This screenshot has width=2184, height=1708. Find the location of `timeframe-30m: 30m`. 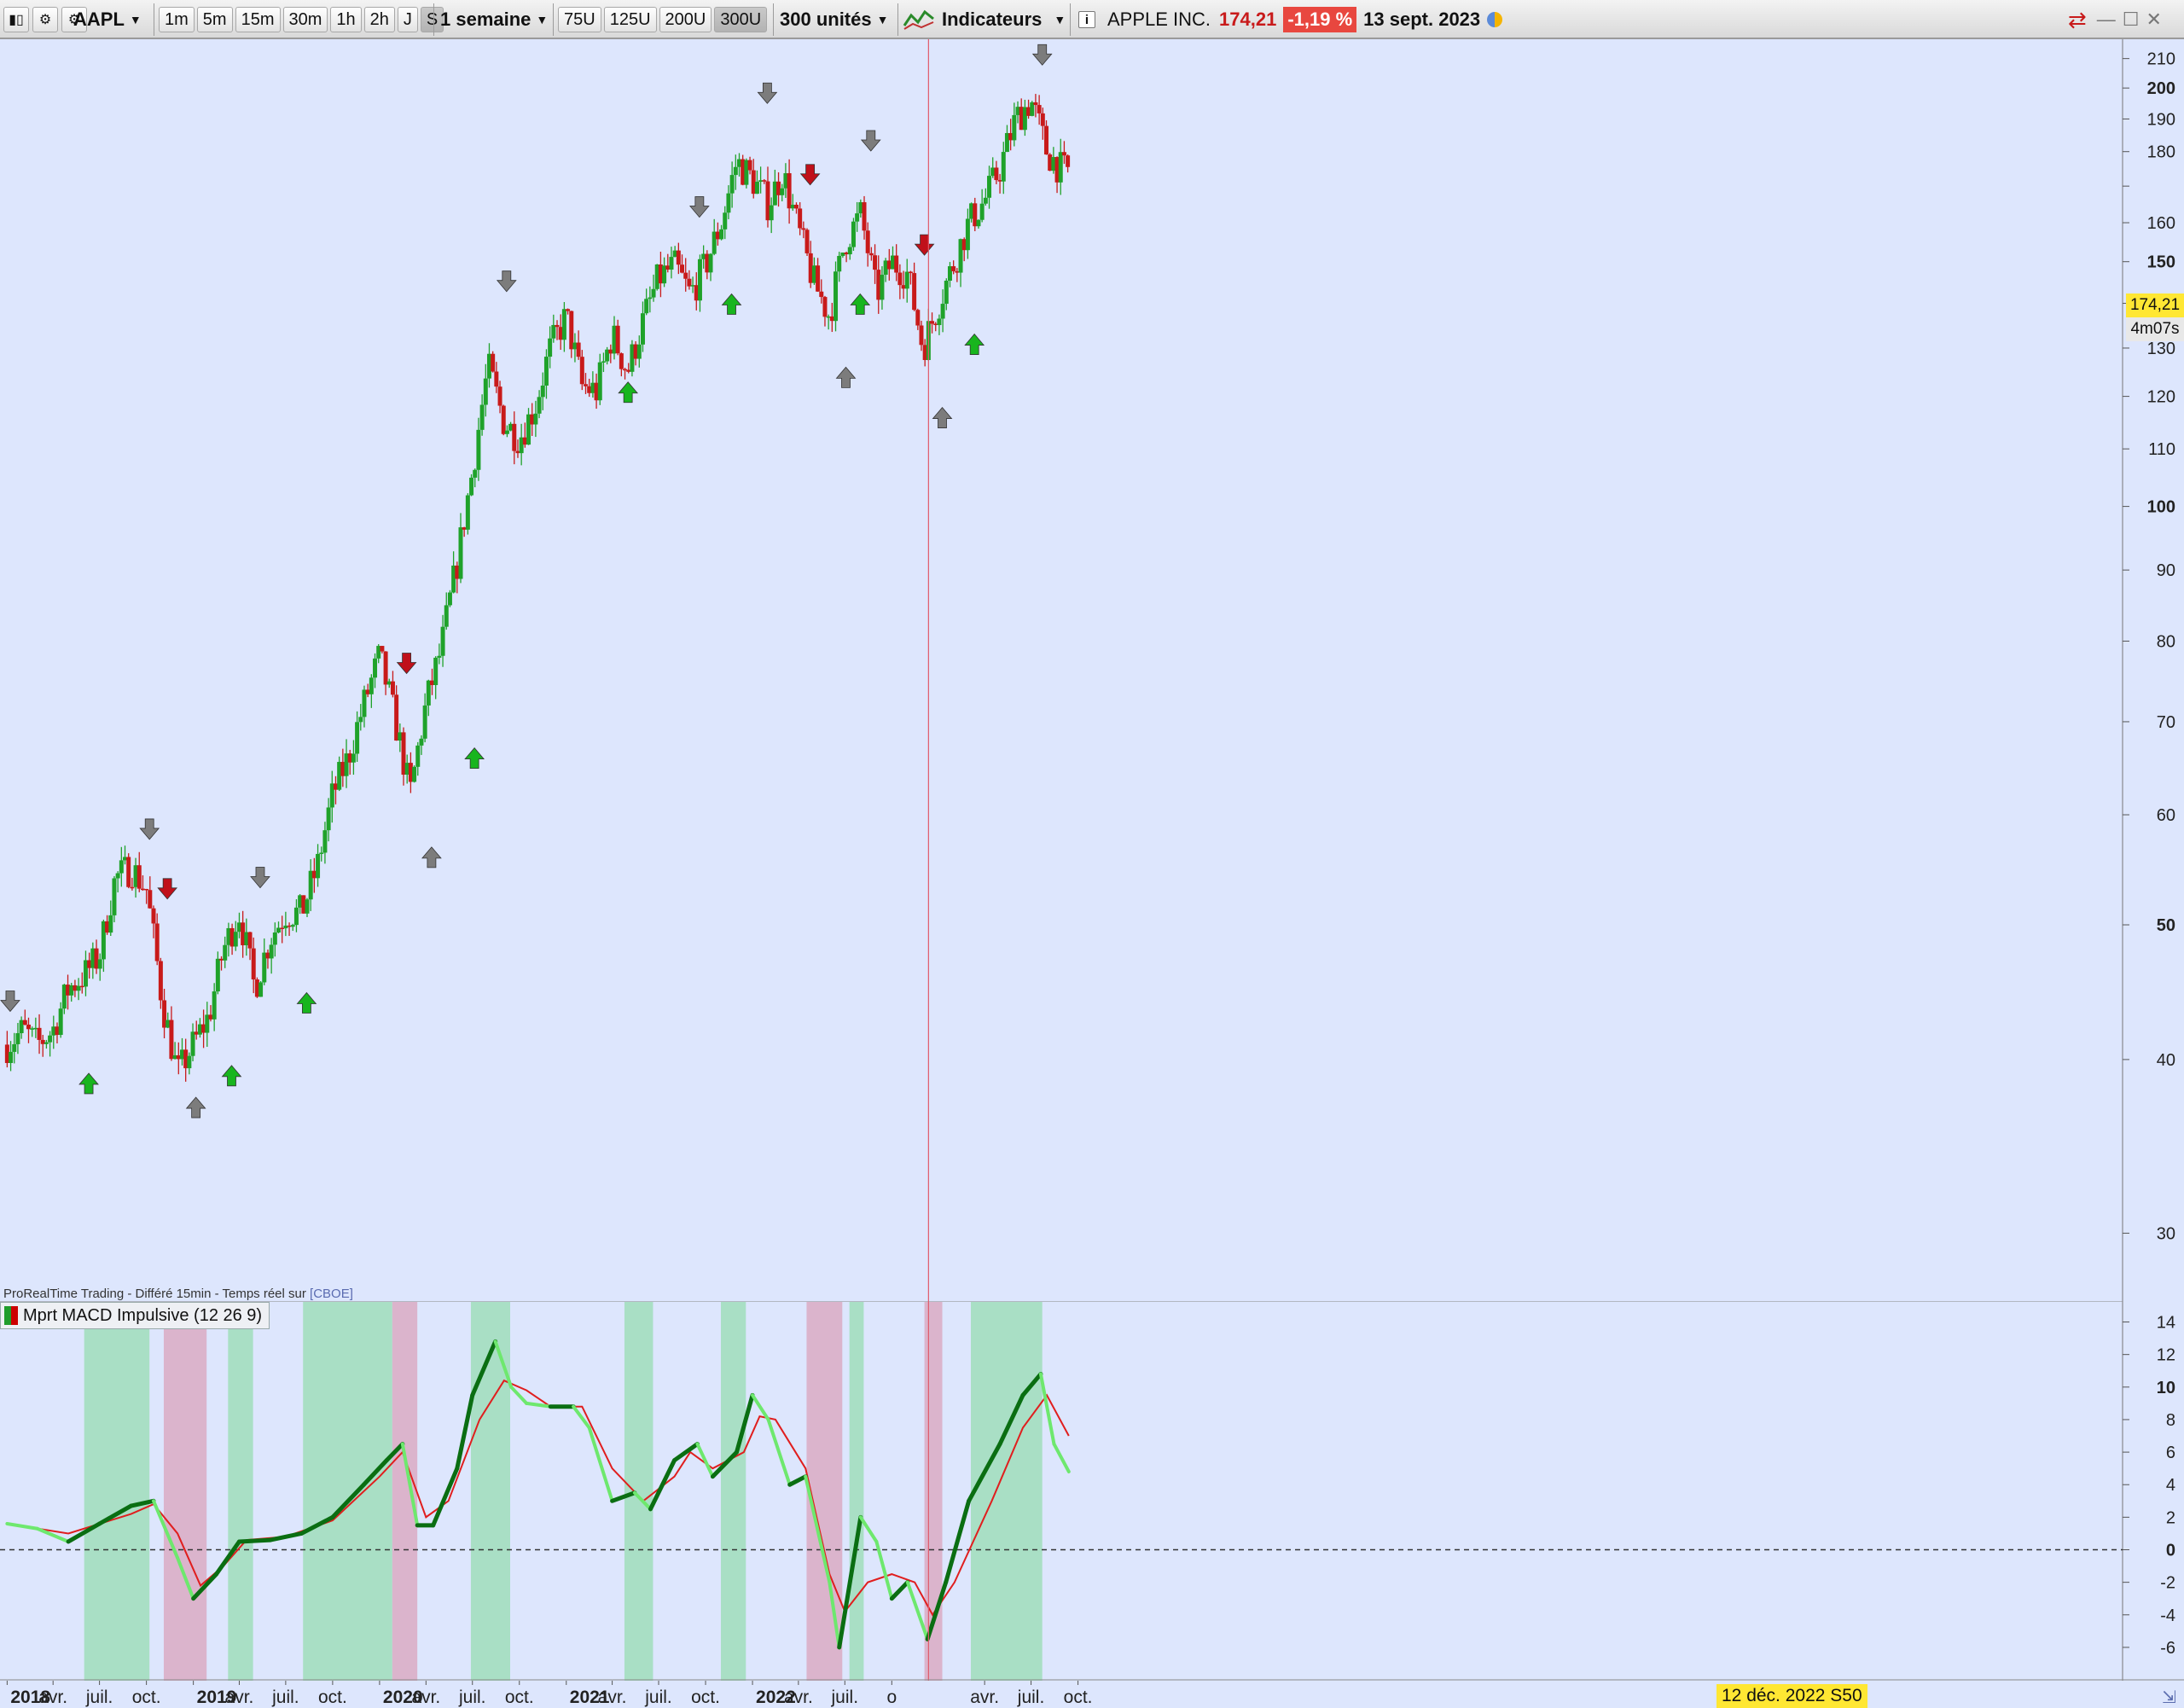

timeframe-30m: 30m is located at coordinates (305, 19).